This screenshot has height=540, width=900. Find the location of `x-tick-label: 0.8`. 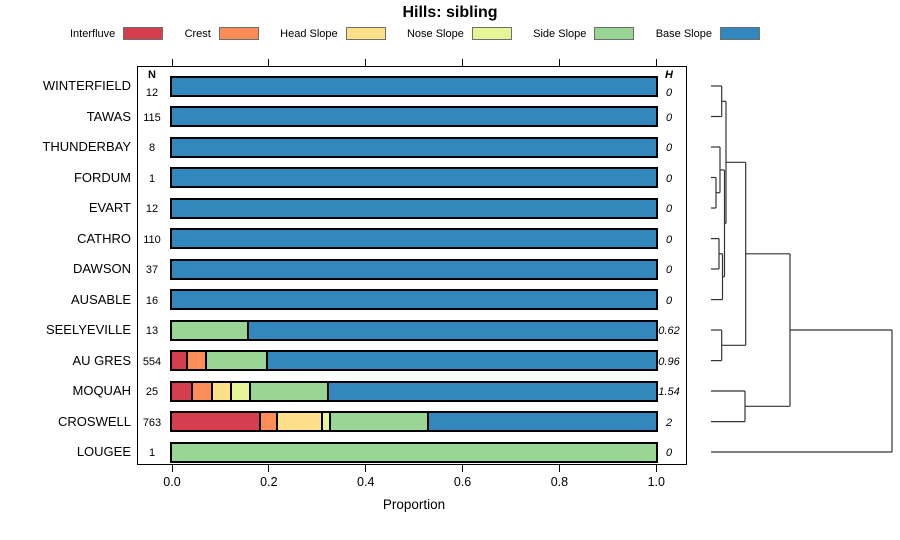

x-tick-label: 0.8 is located at coordinates (559, 482).